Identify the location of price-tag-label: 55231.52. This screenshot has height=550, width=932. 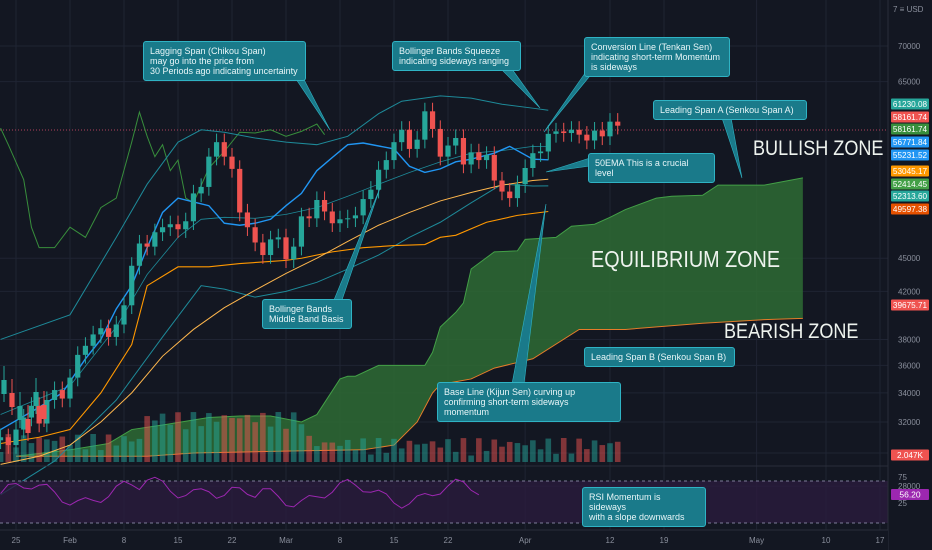
(910, 155).